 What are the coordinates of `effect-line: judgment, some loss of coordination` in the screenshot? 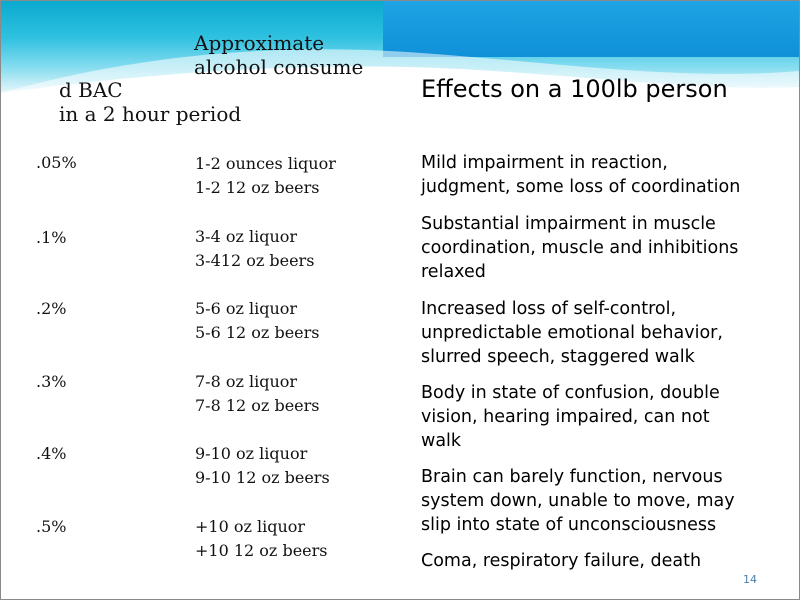 It's located at (581, 187).